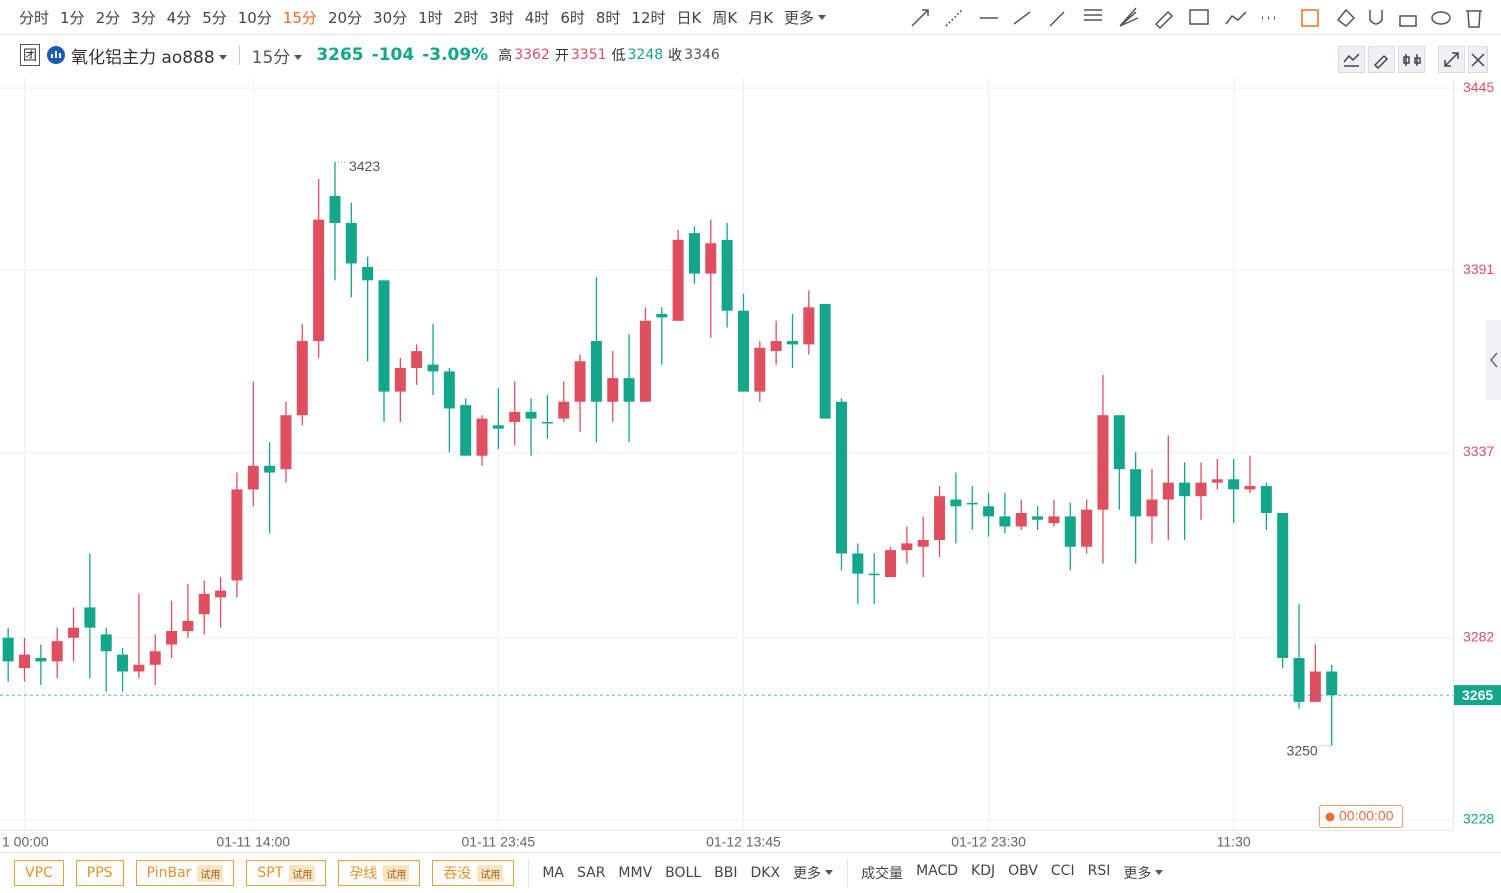 Image resolution: width=1501 pixels, height=893 pixels. I want to click on period-option: 周K, so click(725, 17).